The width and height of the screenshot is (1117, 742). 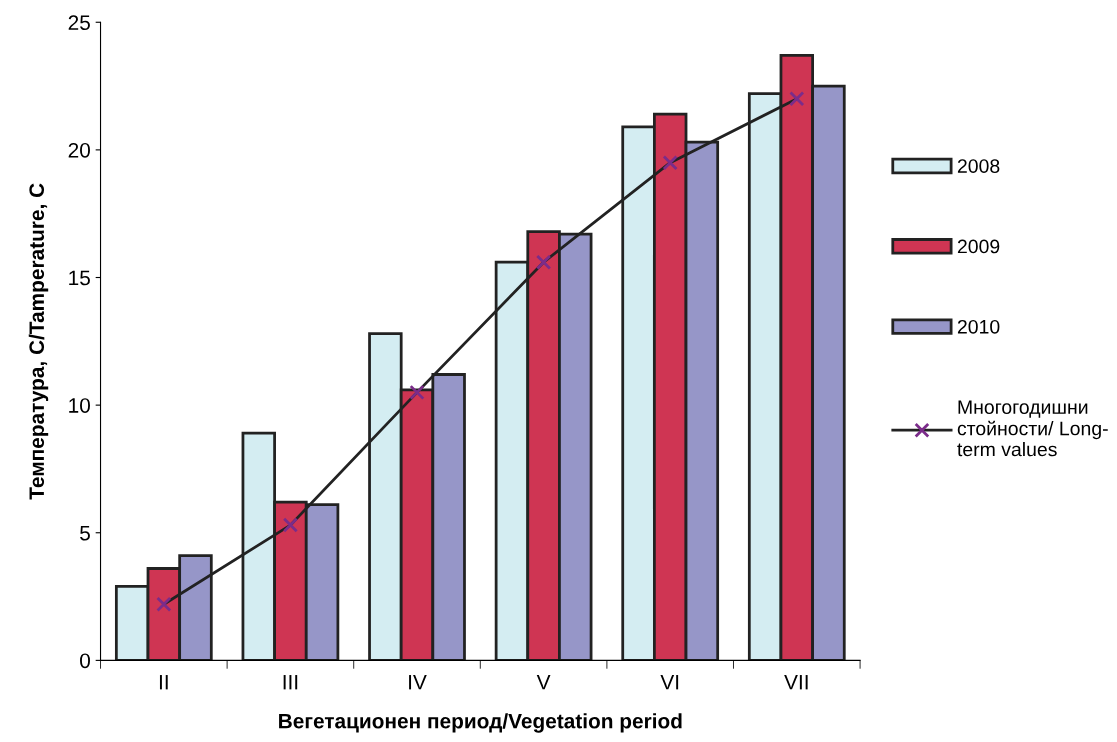 What do you see at coordinates (290, 682) in the screenshot?
I see `x-tick-label: III` at bounding box center [290, 682].